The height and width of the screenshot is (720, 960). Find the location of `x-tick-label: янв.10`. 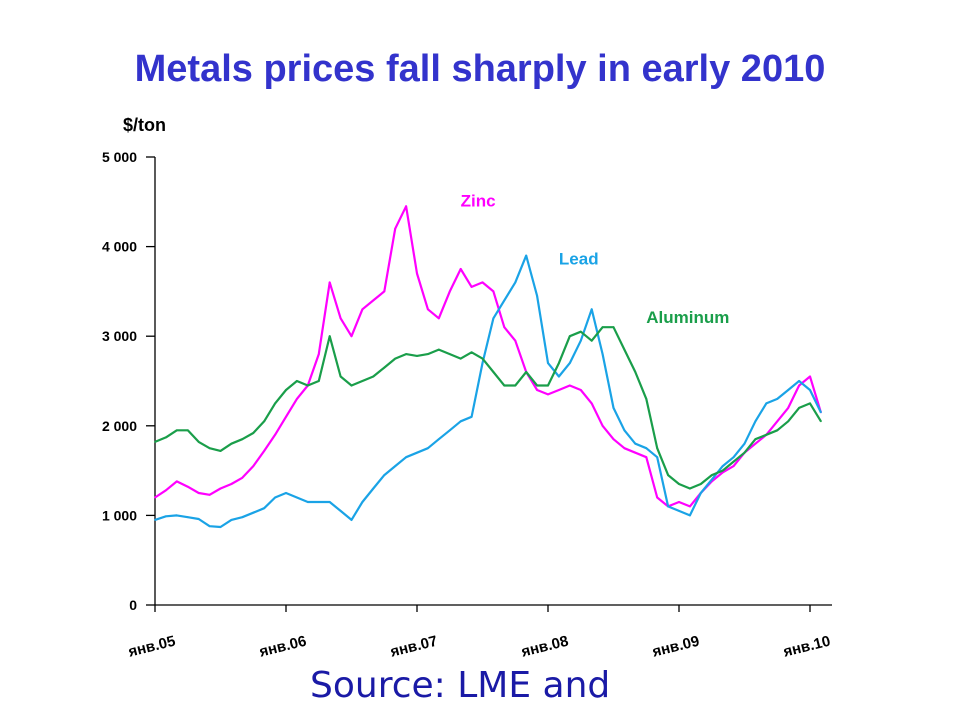

x-tick-label: янв.10 is located at coordinates (807, 647).